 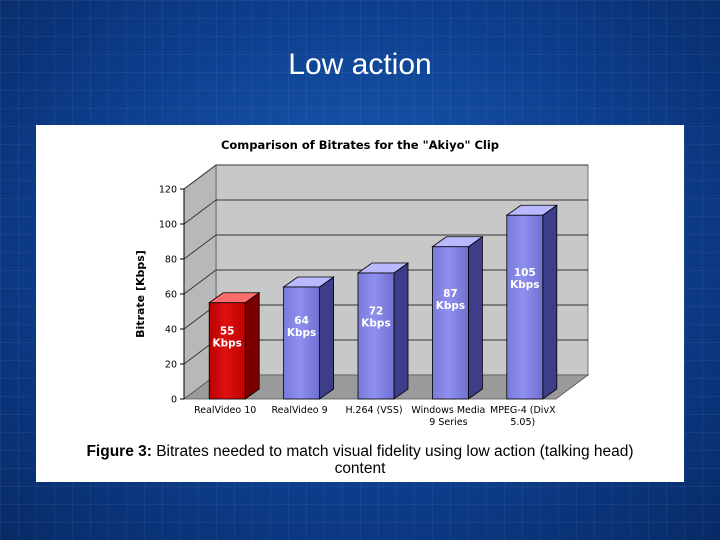 I want to click on y-tick-label: 80, so click(x=171, y=260).